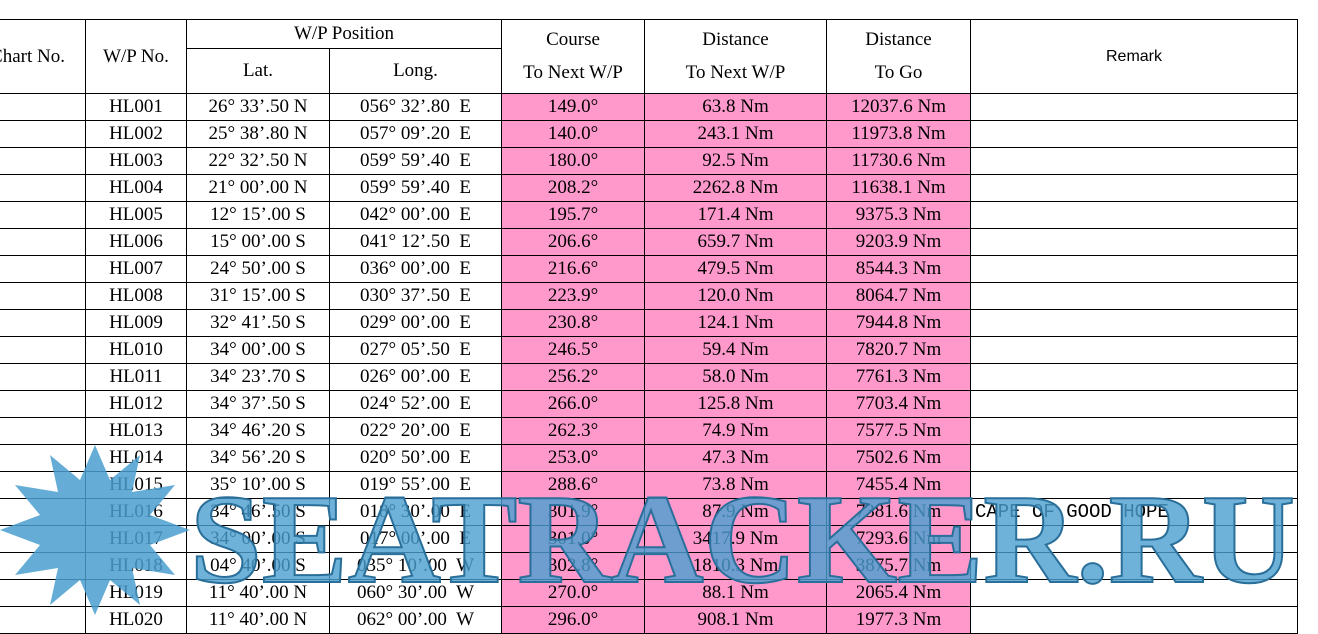 The width and height of the screenshot is (1318, 634). What do you see at coordinates (573, 431) in the screenshot?
I see `cell-course: 262.3°` at bounding box center [573, 431].